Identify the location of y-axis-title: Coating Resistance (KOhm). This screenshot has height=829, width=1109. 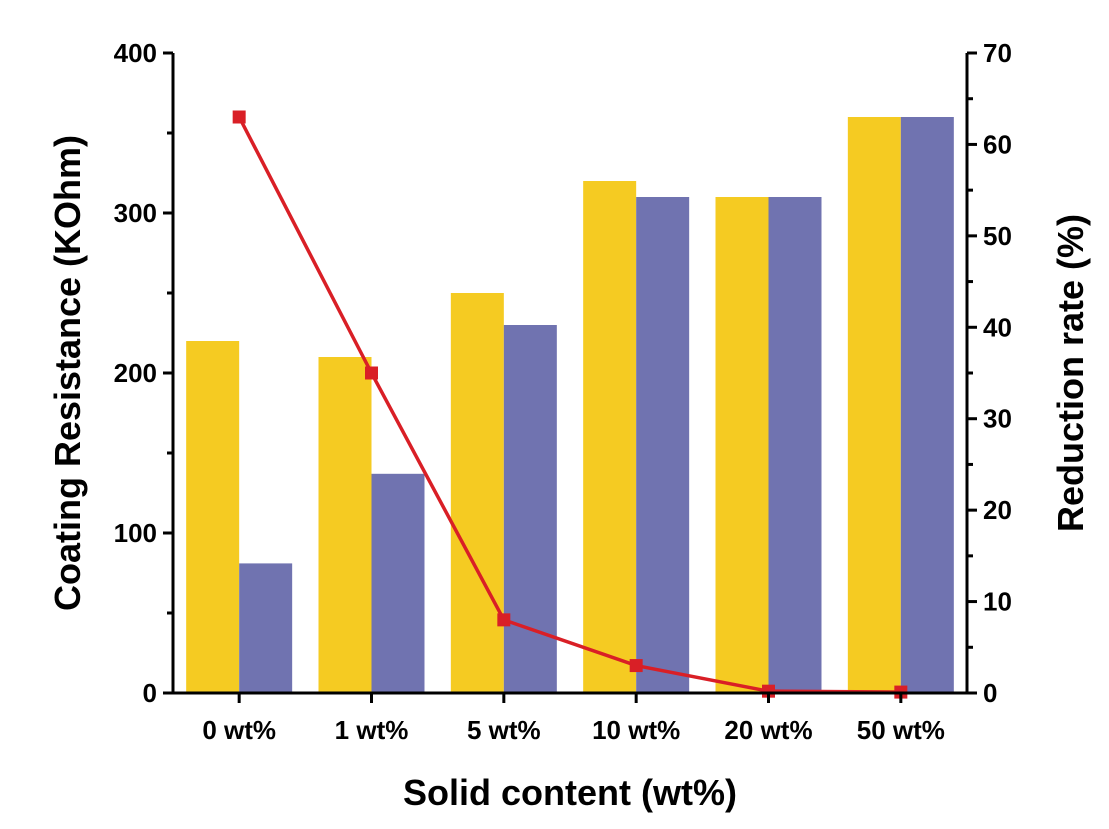
(67, 373).